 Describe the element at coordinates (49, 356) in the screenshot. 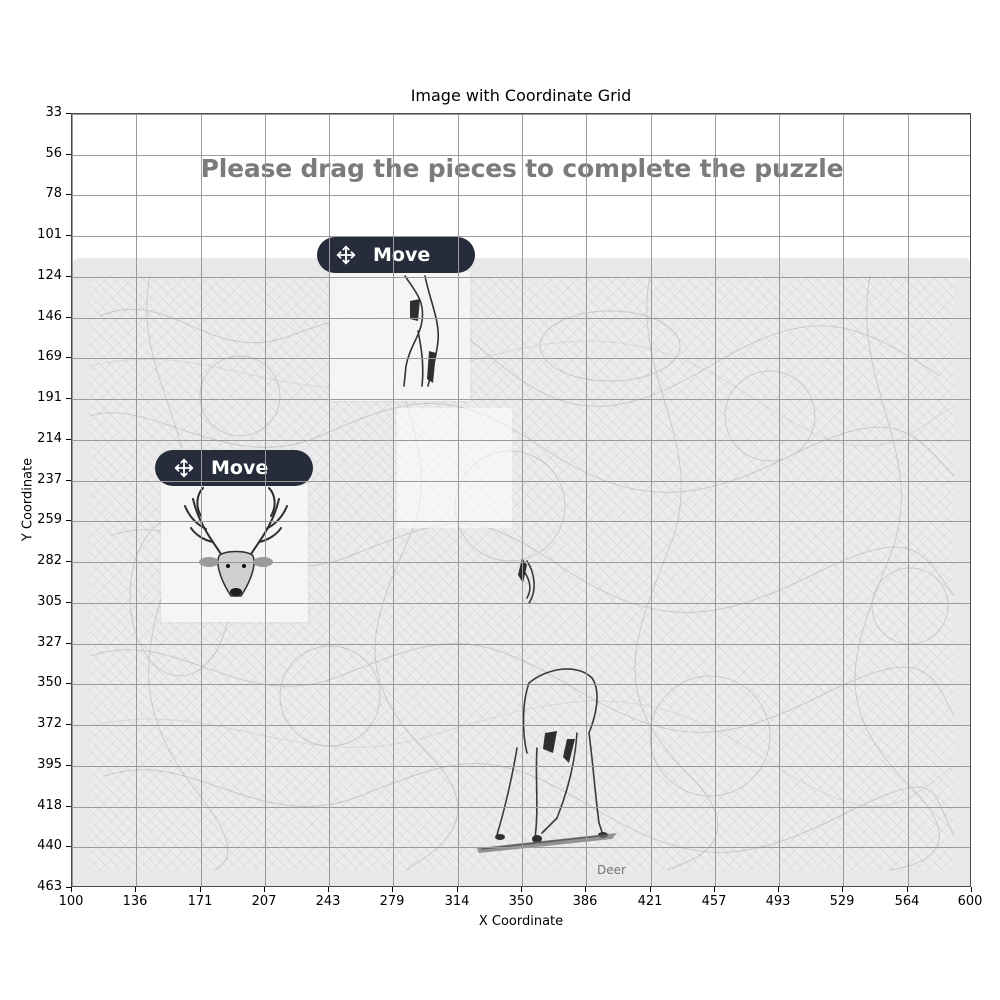

I see `y-tick-label: 169` at that location.